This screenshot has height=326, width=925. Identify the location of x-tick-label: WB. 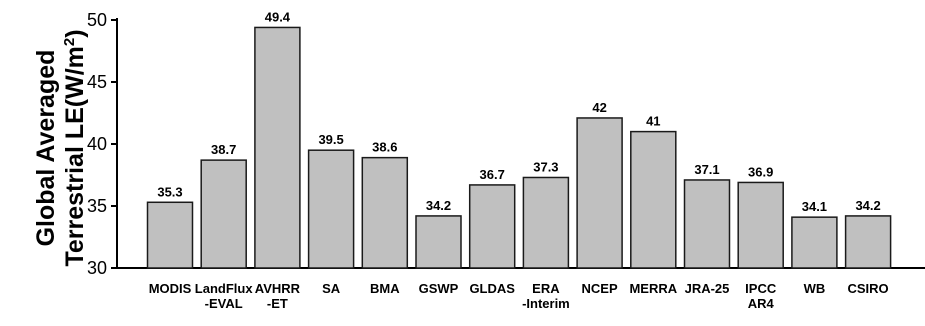
(815, 288).